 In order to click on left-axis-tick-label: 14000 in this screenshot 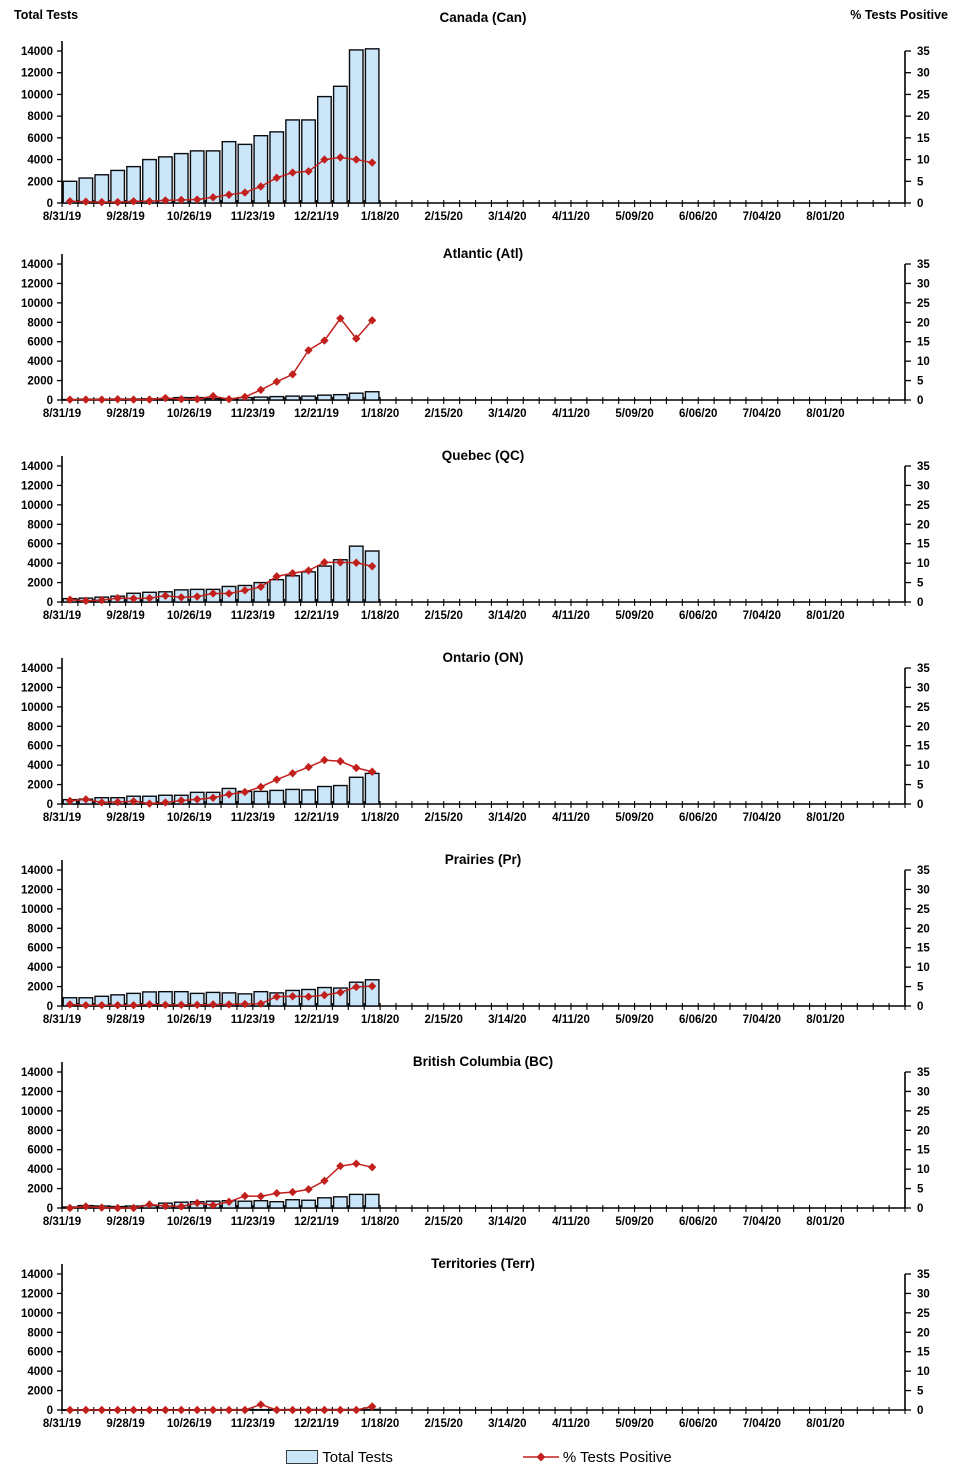, I will do `click(37, 52)`.